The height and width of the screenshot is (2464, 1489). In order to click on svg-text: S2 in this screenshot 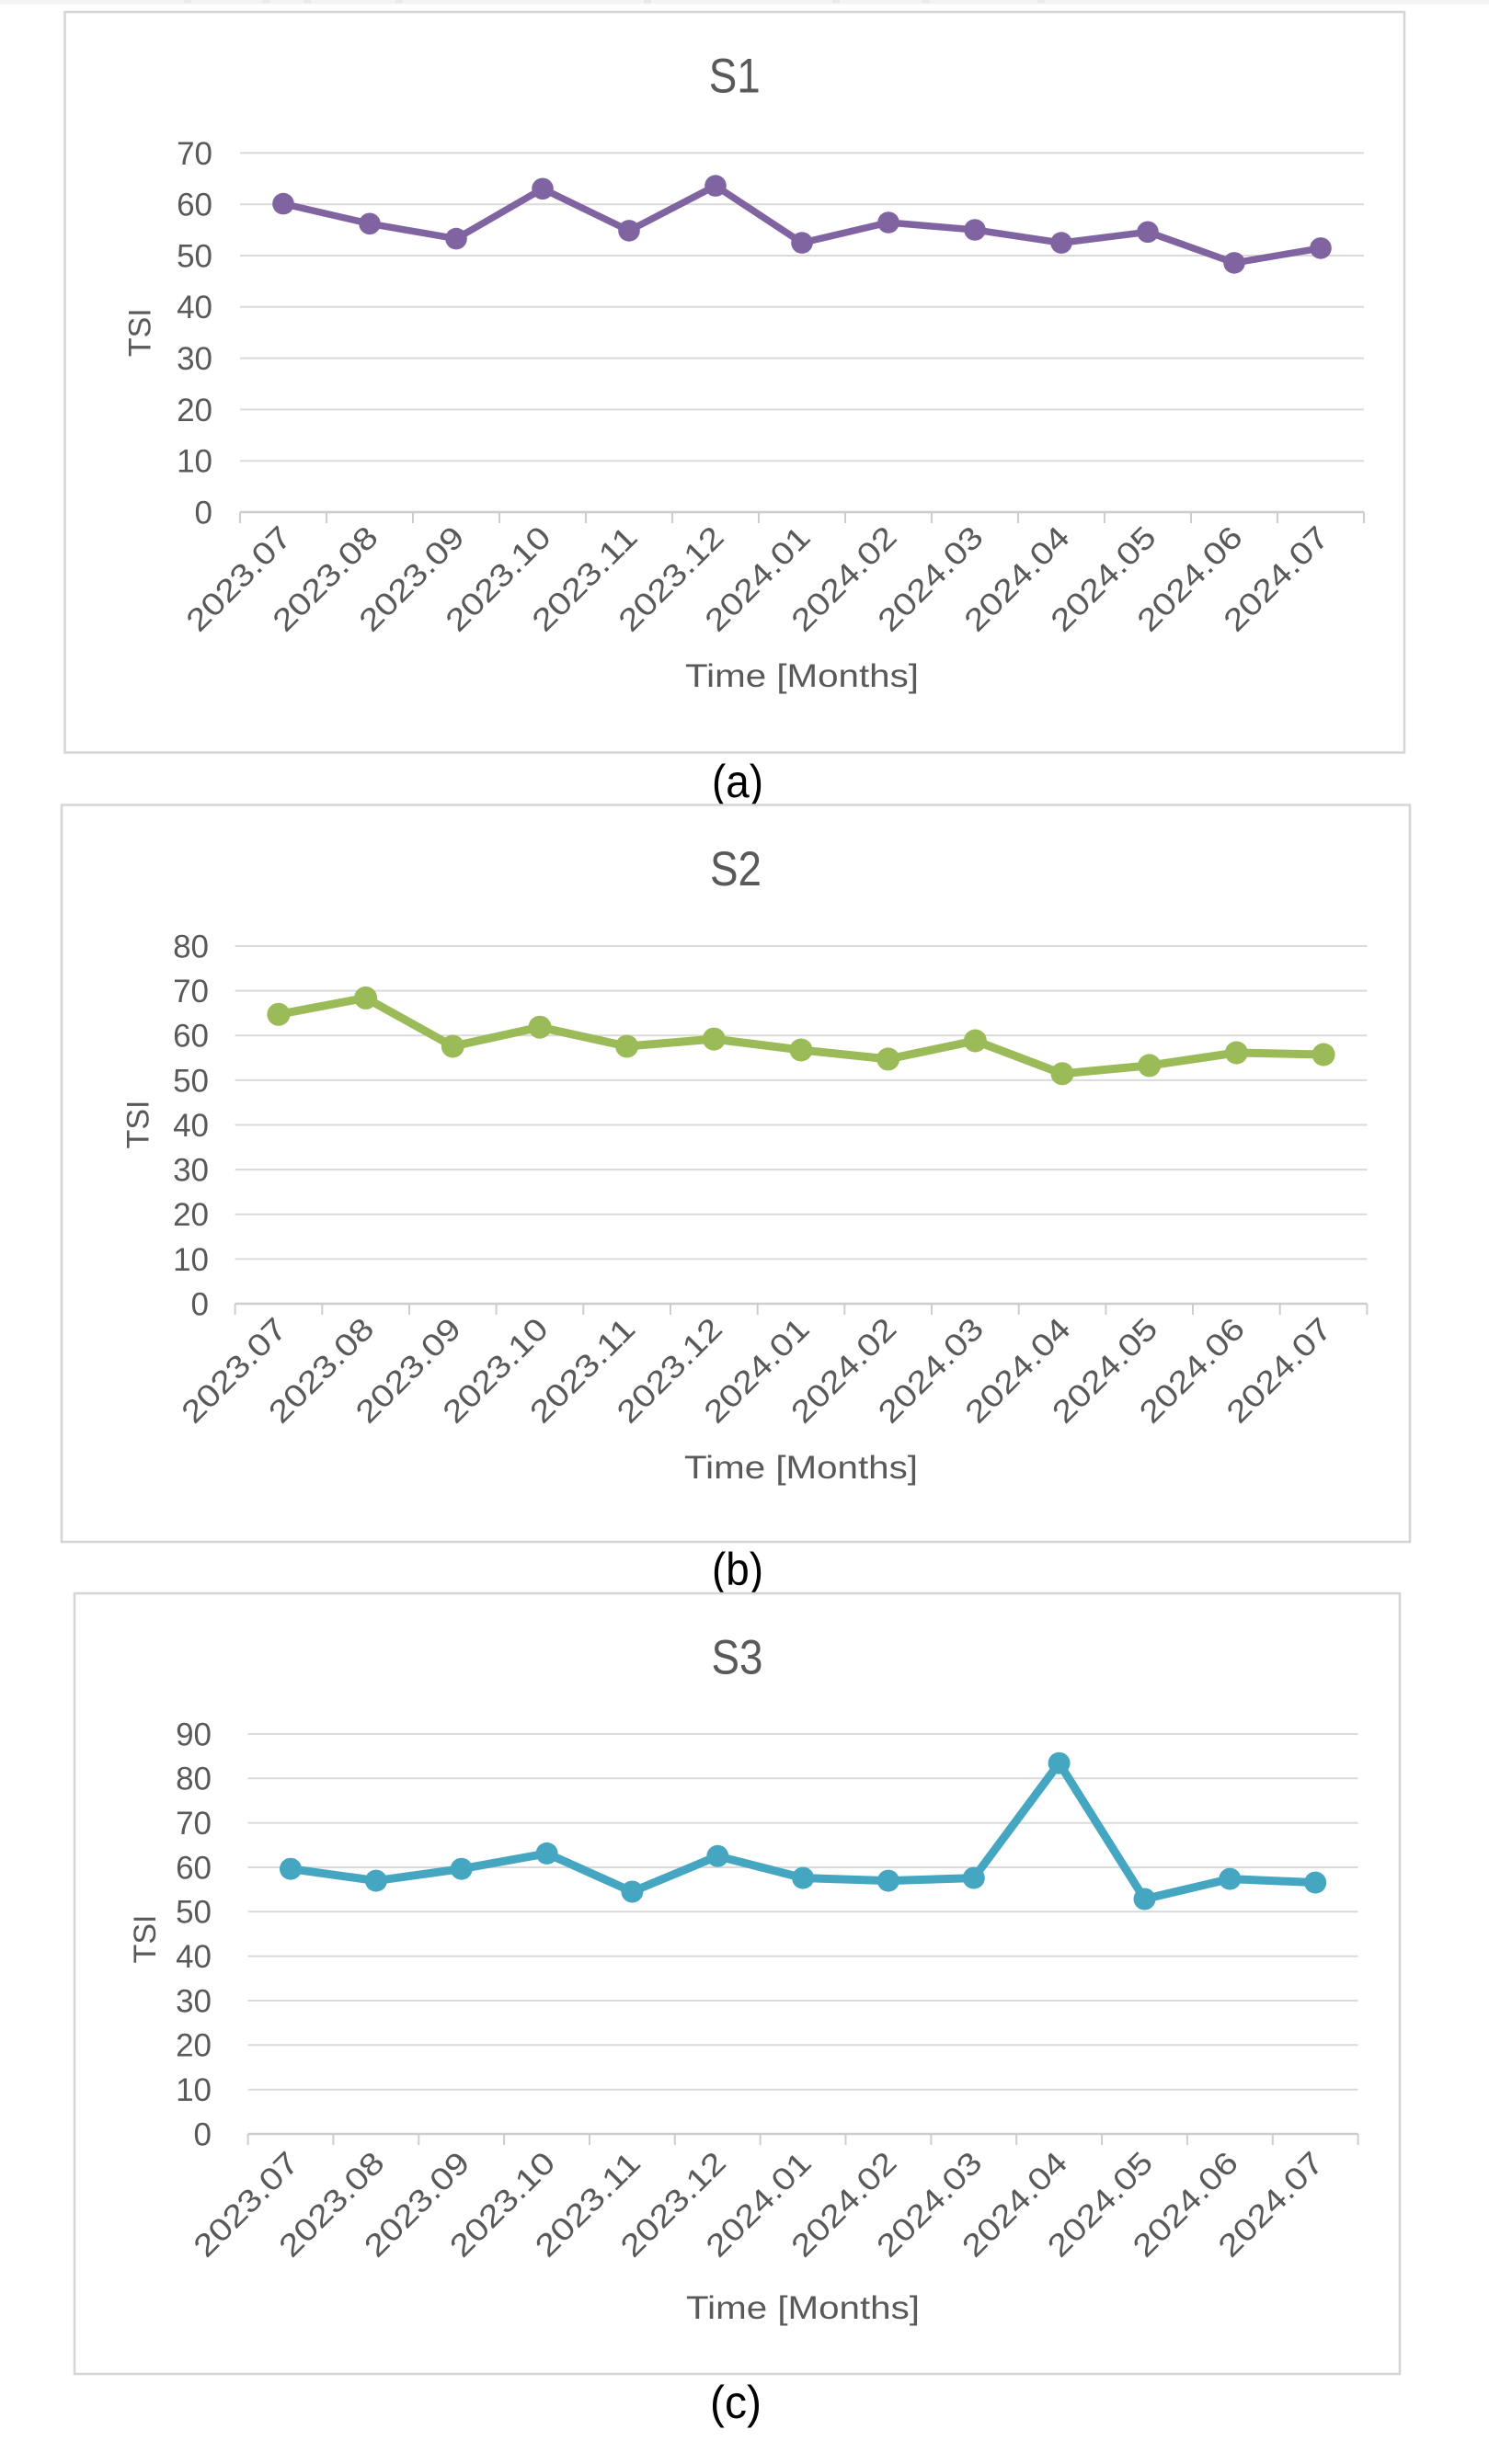, I will do `click(736, 869)`.